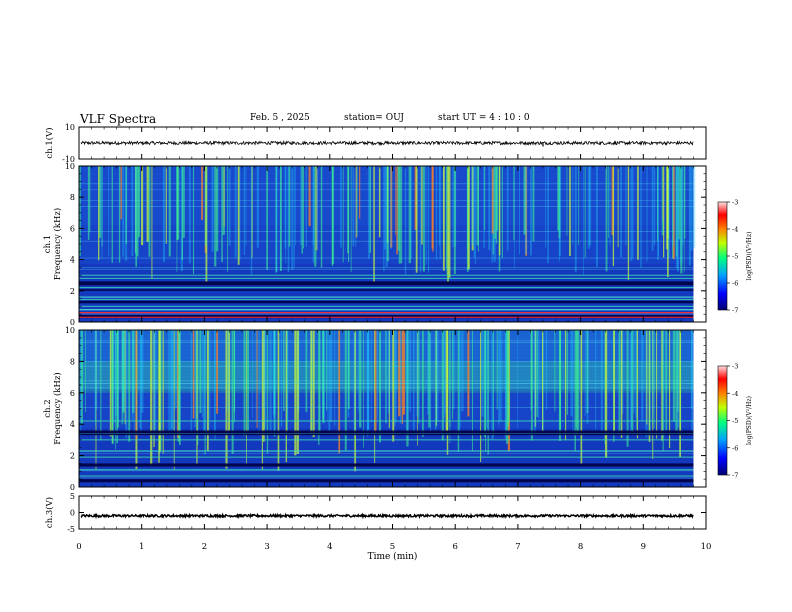  I want to click on colorbar, so click(722, 256).